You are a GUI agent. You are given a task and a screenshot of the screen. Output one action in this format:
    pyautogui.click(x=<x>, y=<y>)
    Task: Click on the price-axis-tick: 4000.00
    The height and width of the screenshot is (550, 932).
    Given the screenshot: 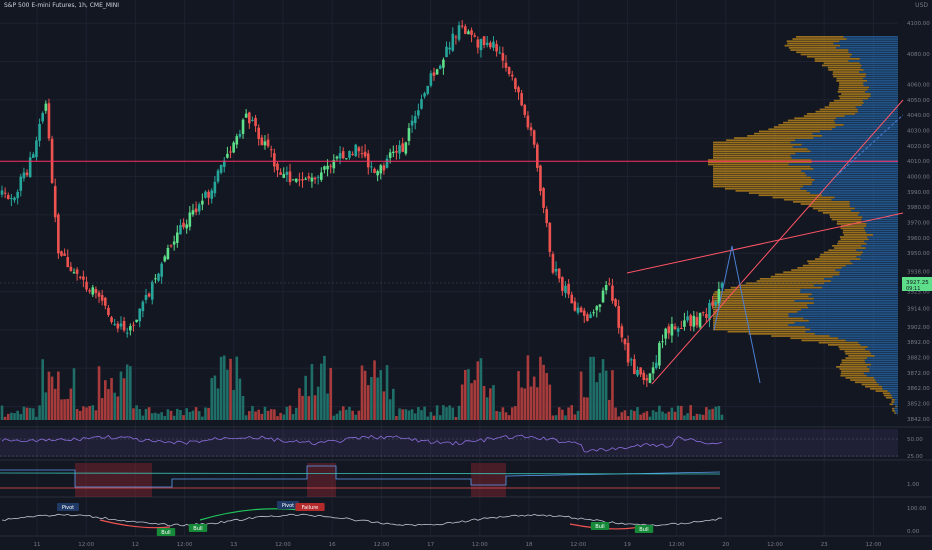 What is the action you would take?
    pyautogui.click(x=918, y=178)
    